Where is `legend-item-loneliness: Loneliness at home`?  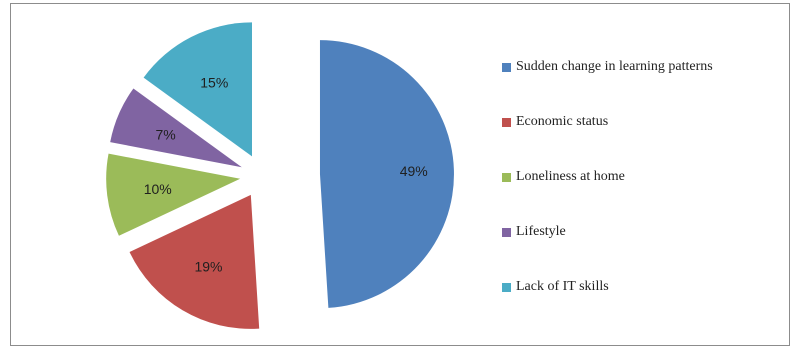 legend-item-loneliness: Loneliness at home is located at coordinates (563, 177).